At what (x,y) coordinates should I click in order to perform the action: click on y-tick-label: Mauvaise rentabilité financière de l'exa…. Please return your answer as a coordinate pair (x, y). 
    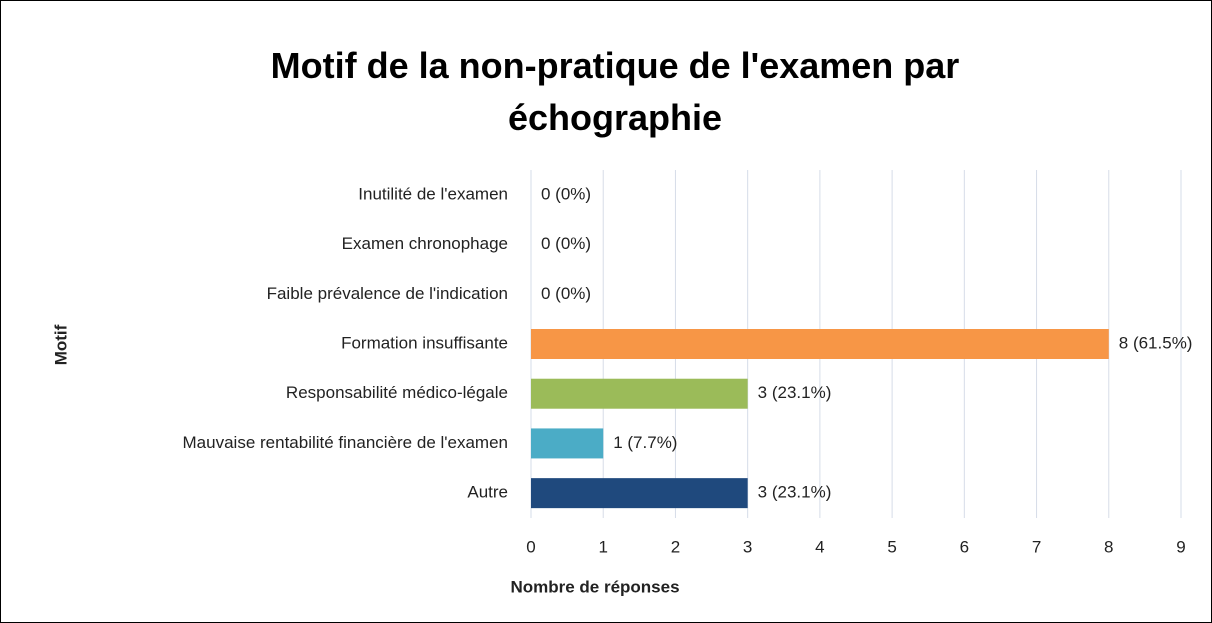
    Looking at the image, I should click on (345, 442).